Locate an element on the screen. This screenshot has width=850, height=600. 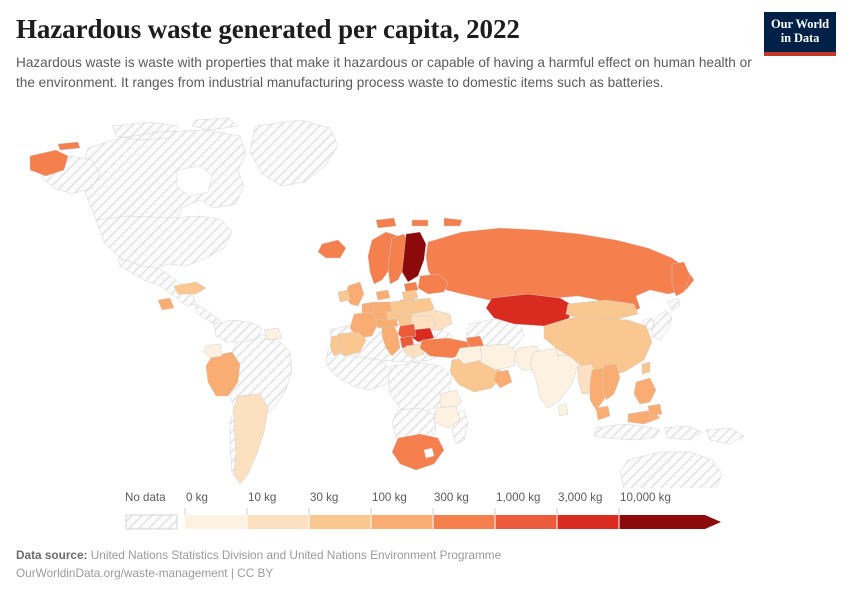
country-malaysia is located at coordinates (628, 415).